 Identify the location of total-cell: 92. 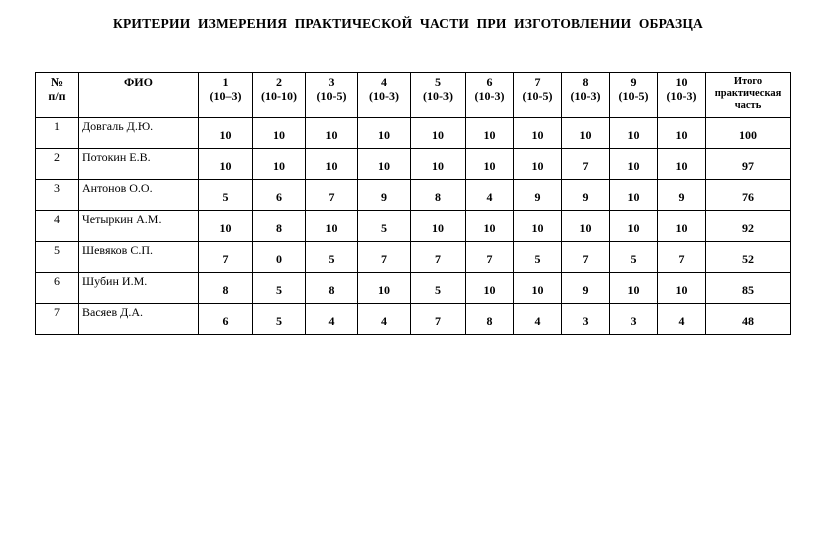
(748, 226).